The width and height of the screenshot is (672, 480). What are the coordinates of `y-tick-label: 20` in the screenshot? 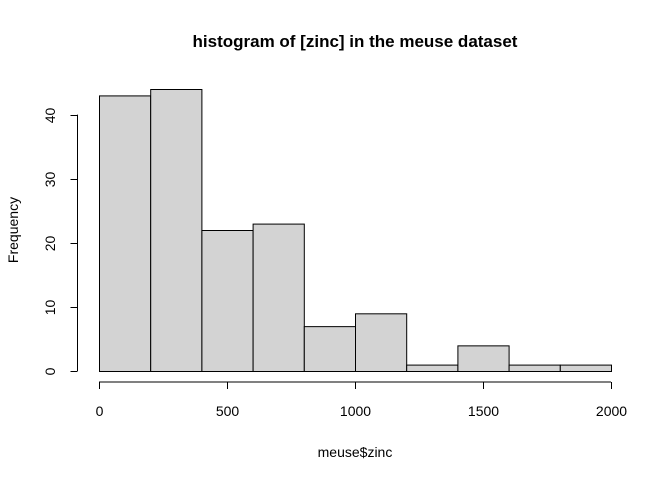 It's located at (50, 244).